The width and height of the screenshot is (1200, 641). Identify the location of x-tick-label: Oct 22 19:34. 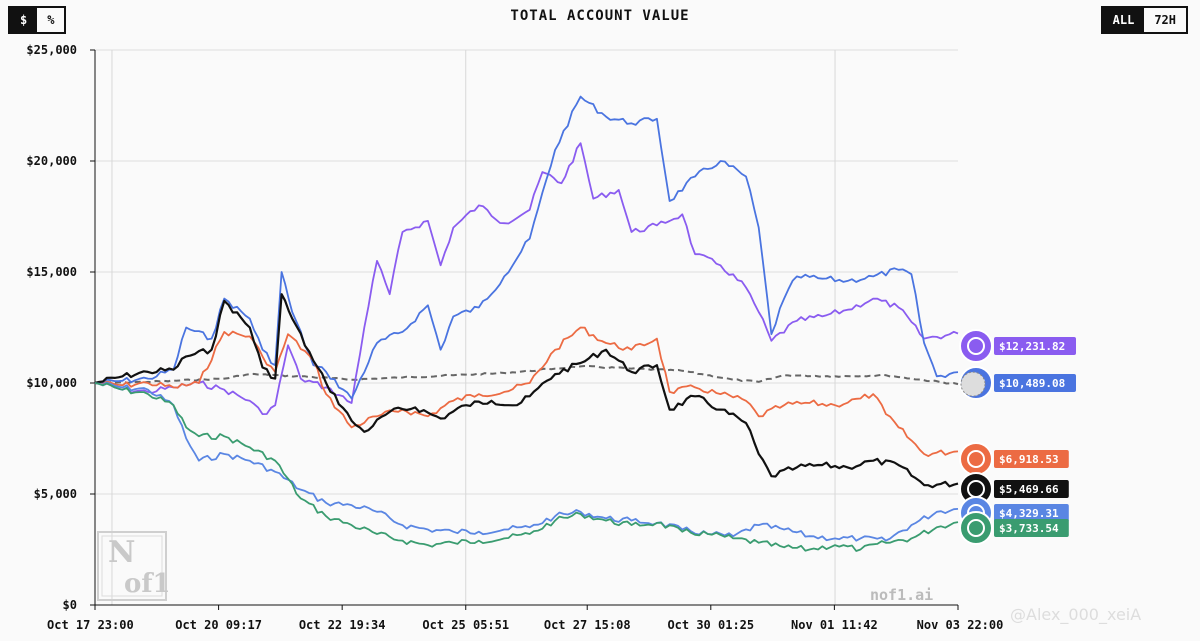
(342, 625).